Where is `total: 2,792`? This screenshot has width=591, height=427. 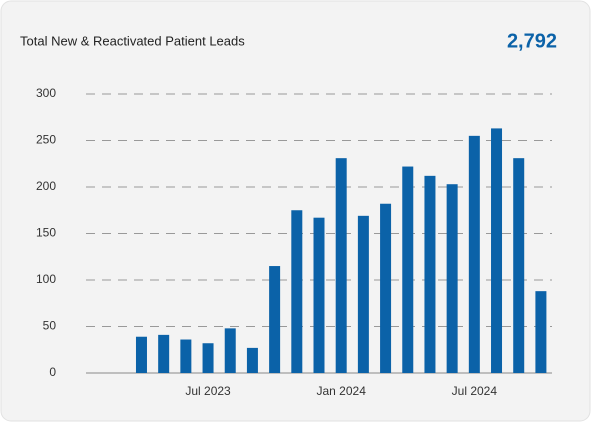 total: 2,792 is located at coordinates (532, 41).